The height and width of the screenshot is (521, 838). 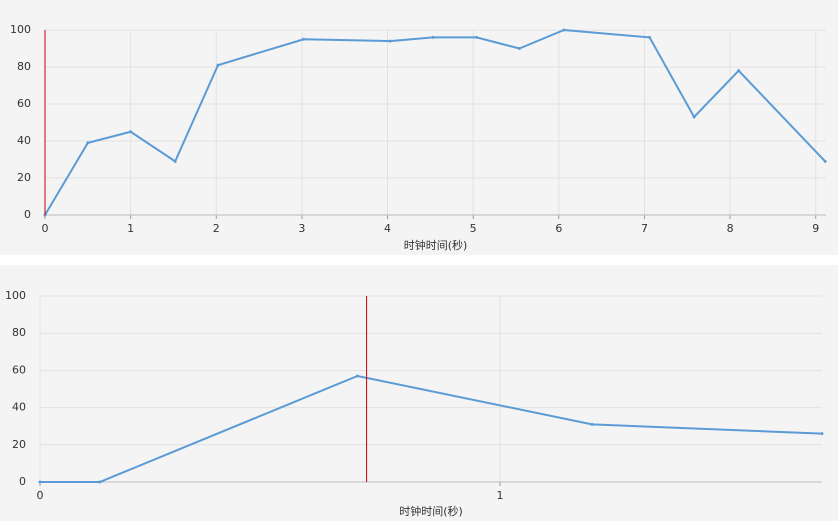 What do you see at coordinates (473, 228) in the screenshot?
I see `x-tick-label: 5` at bounding box center [473, 228].